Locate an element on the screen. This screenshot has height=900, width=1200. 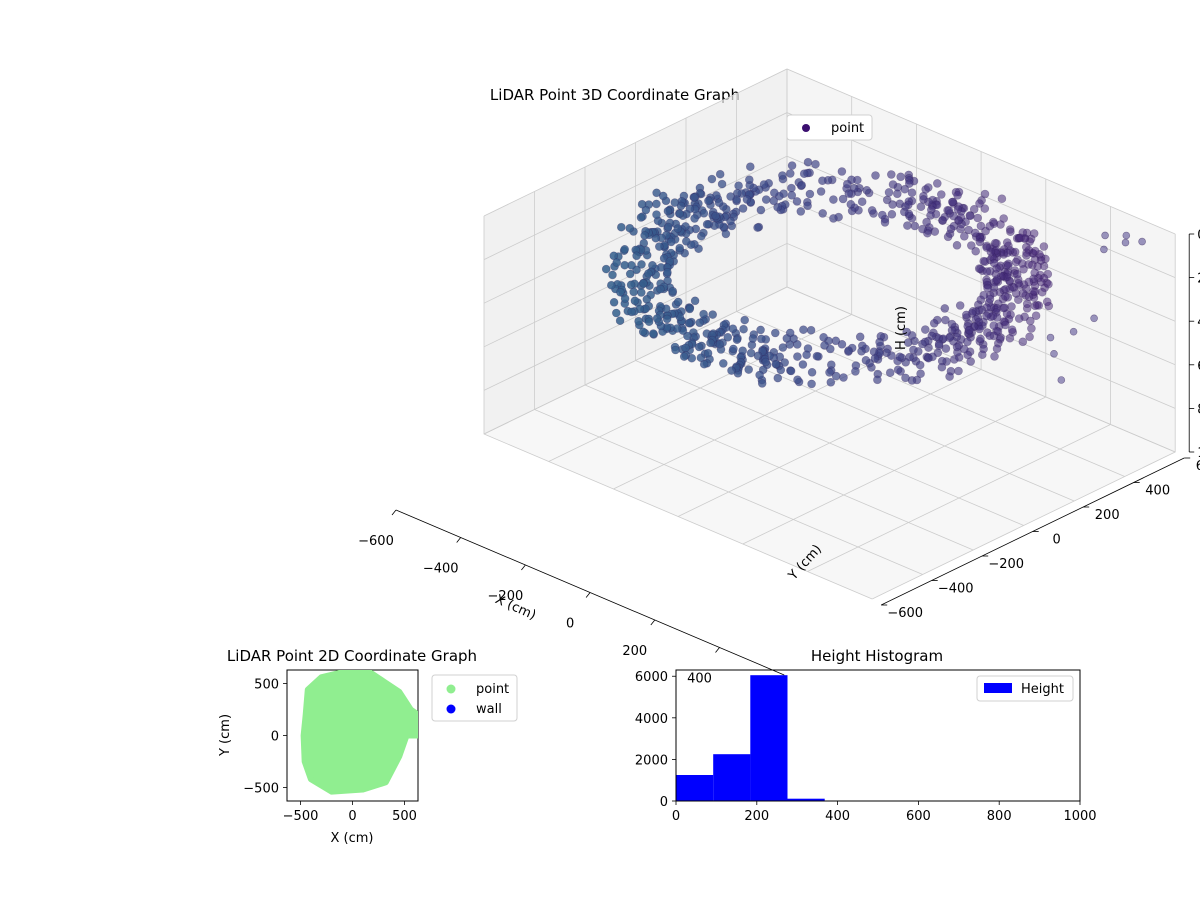
lidar-3d-legend-point: point is located at coordinates (847, 128).